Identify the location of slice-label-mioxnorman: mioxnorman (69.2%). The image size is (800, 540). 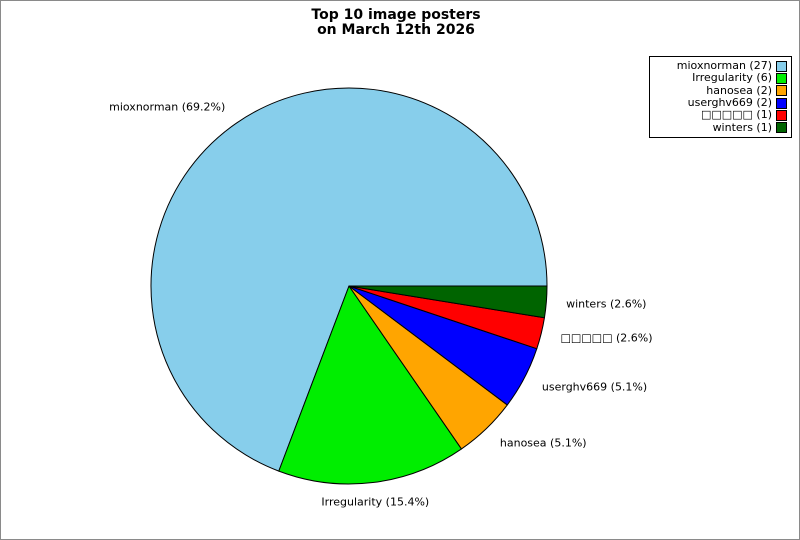
(167, 107).